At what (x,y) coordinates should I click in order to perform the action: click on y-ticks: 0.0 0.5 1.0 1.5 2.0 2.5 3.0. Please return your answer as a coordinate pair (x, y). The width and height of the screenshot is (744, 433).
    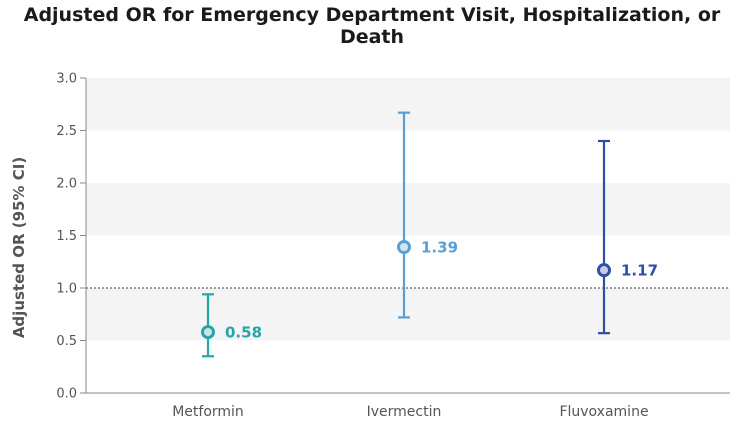
    Looking at the image, I should click on (71, 237).